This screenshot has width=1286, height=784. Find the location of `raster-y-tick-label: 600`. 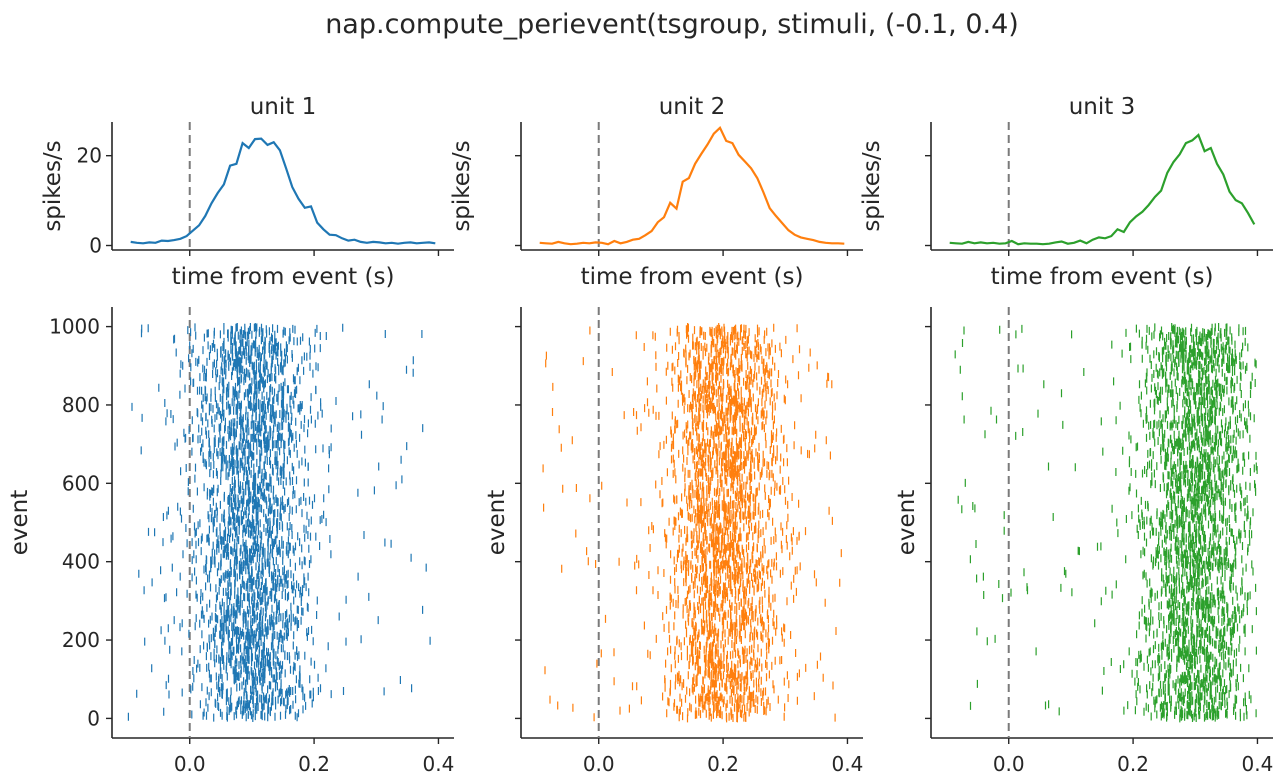

raster-y-tick-label: 600 is located at coordinates (81, 483).